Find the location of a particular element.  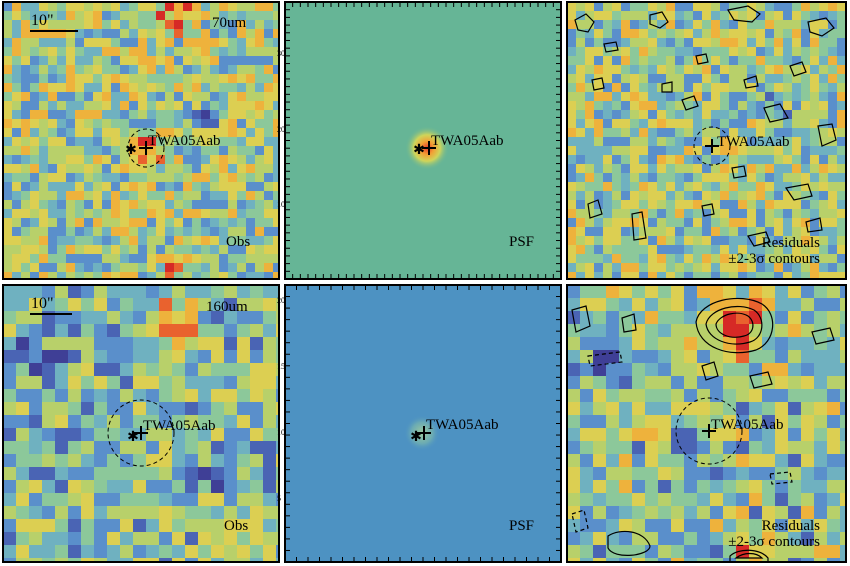

target-label: TWA05Aab is located at coordinates (184, 141).